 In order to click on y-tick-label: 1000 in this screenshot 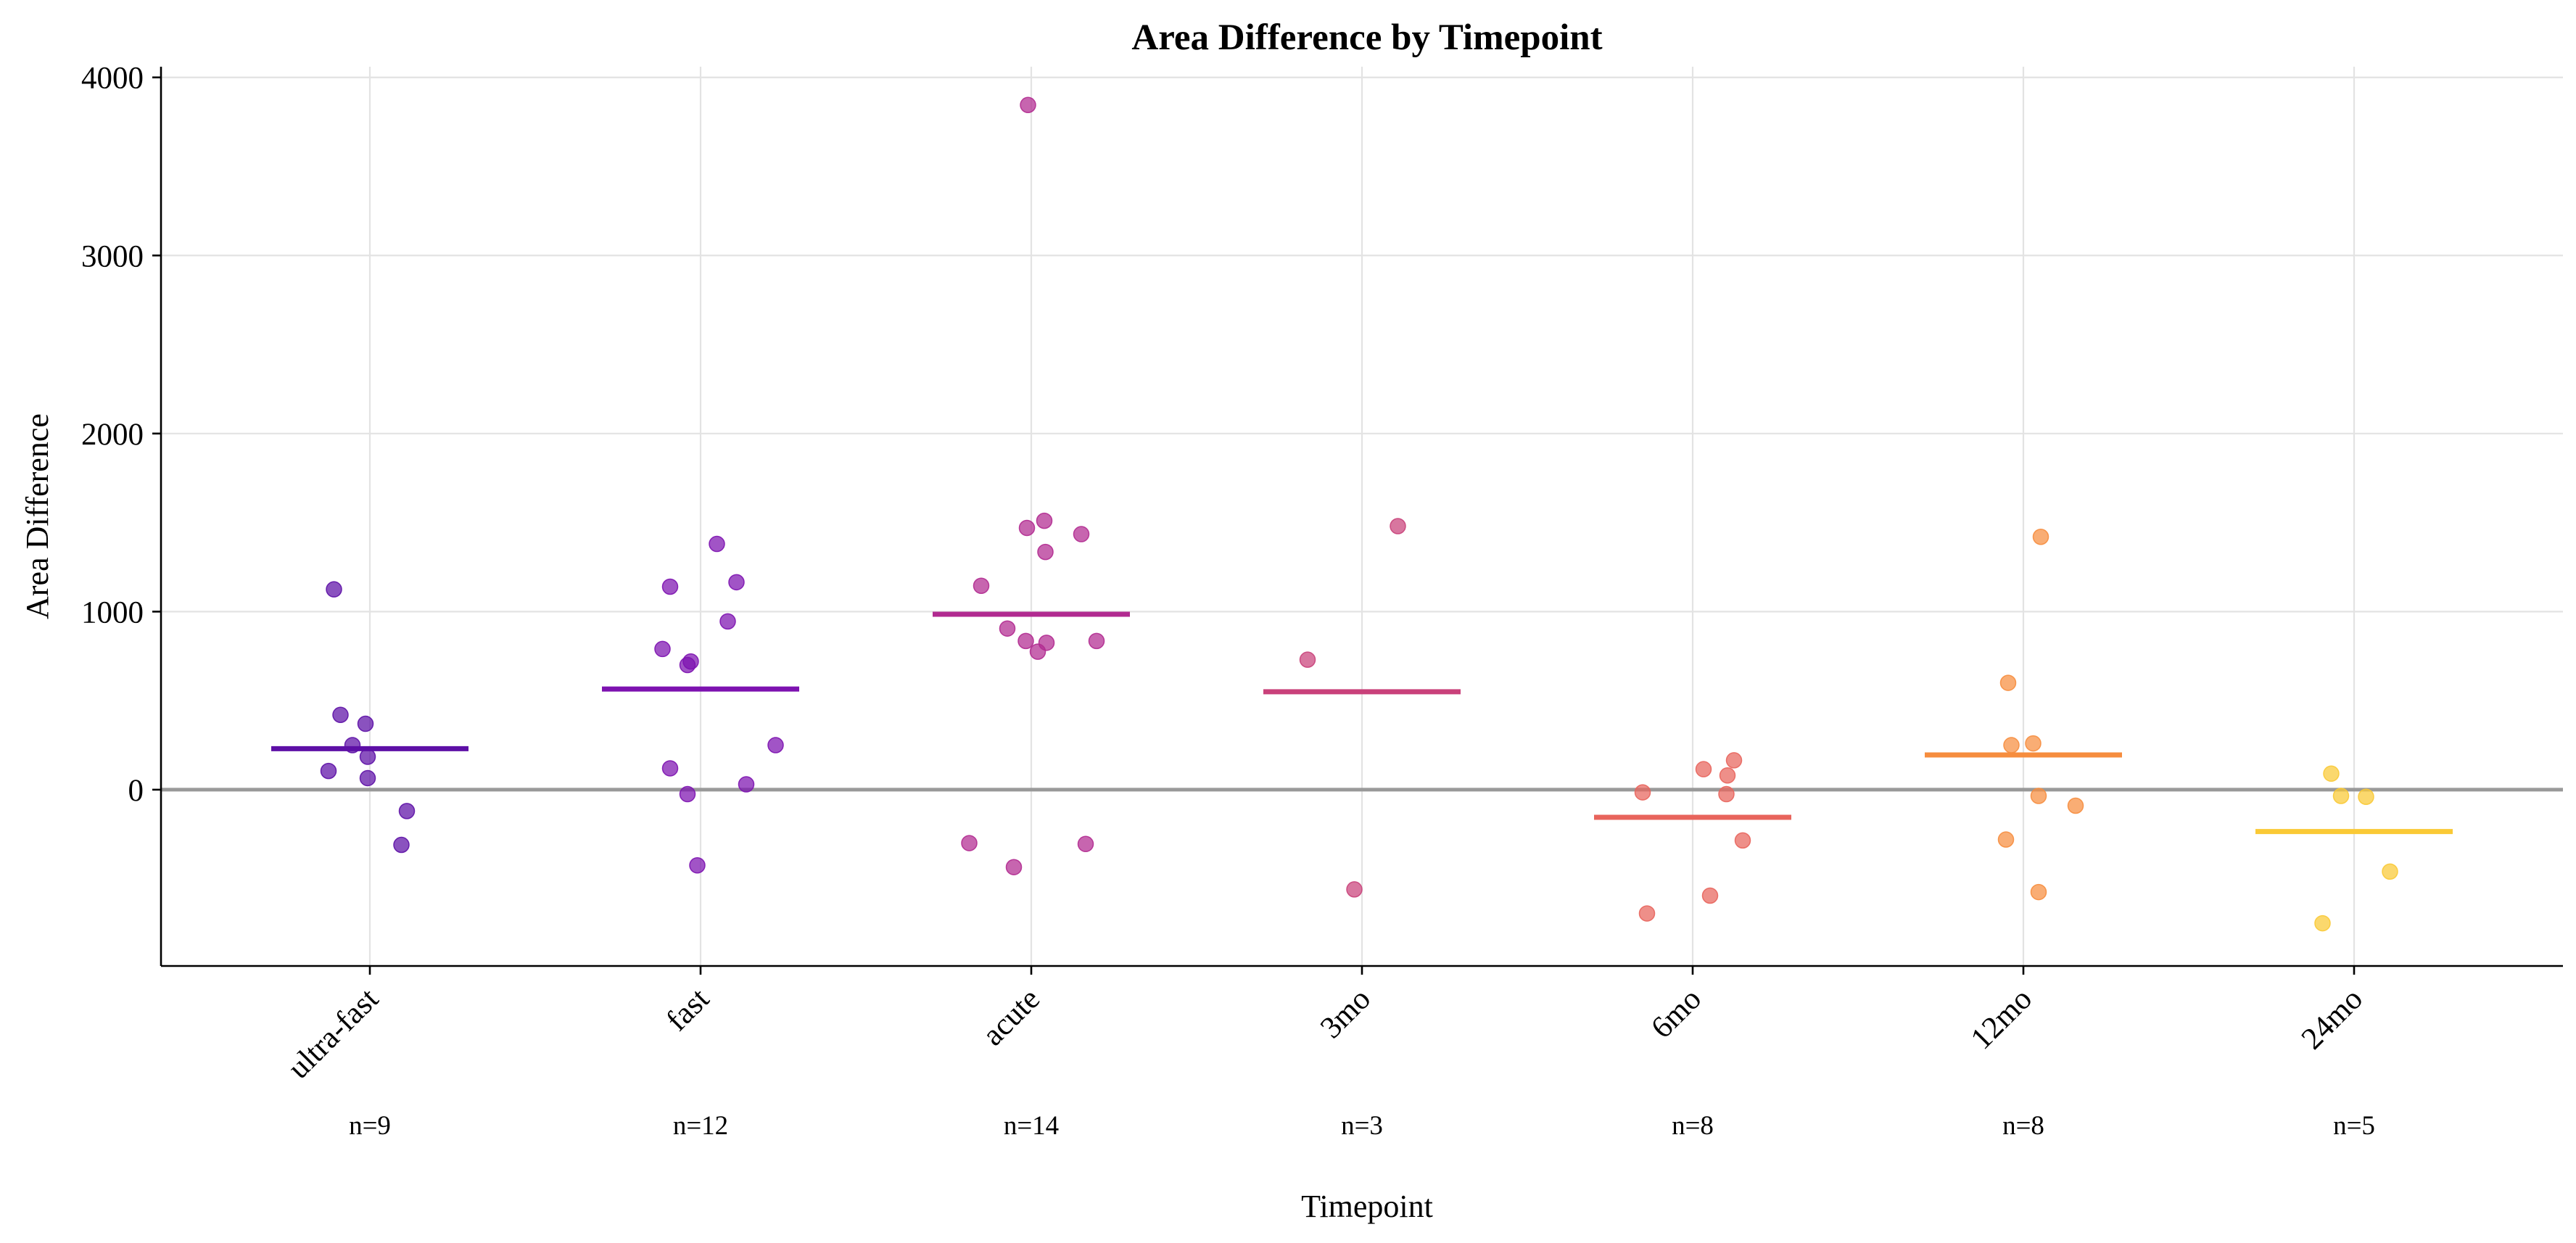, I will do `click(113, 612)`.